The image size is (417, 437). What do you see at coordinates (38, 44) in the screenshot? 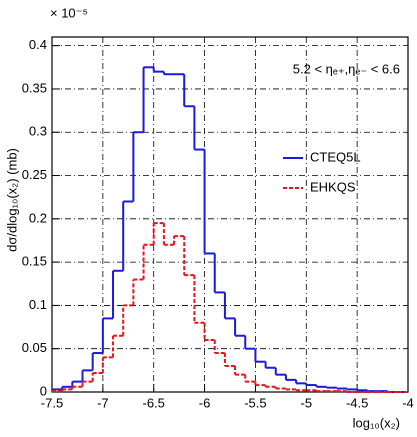
I see `y-tick-label: 0.4` at bounding box center [38, 44].